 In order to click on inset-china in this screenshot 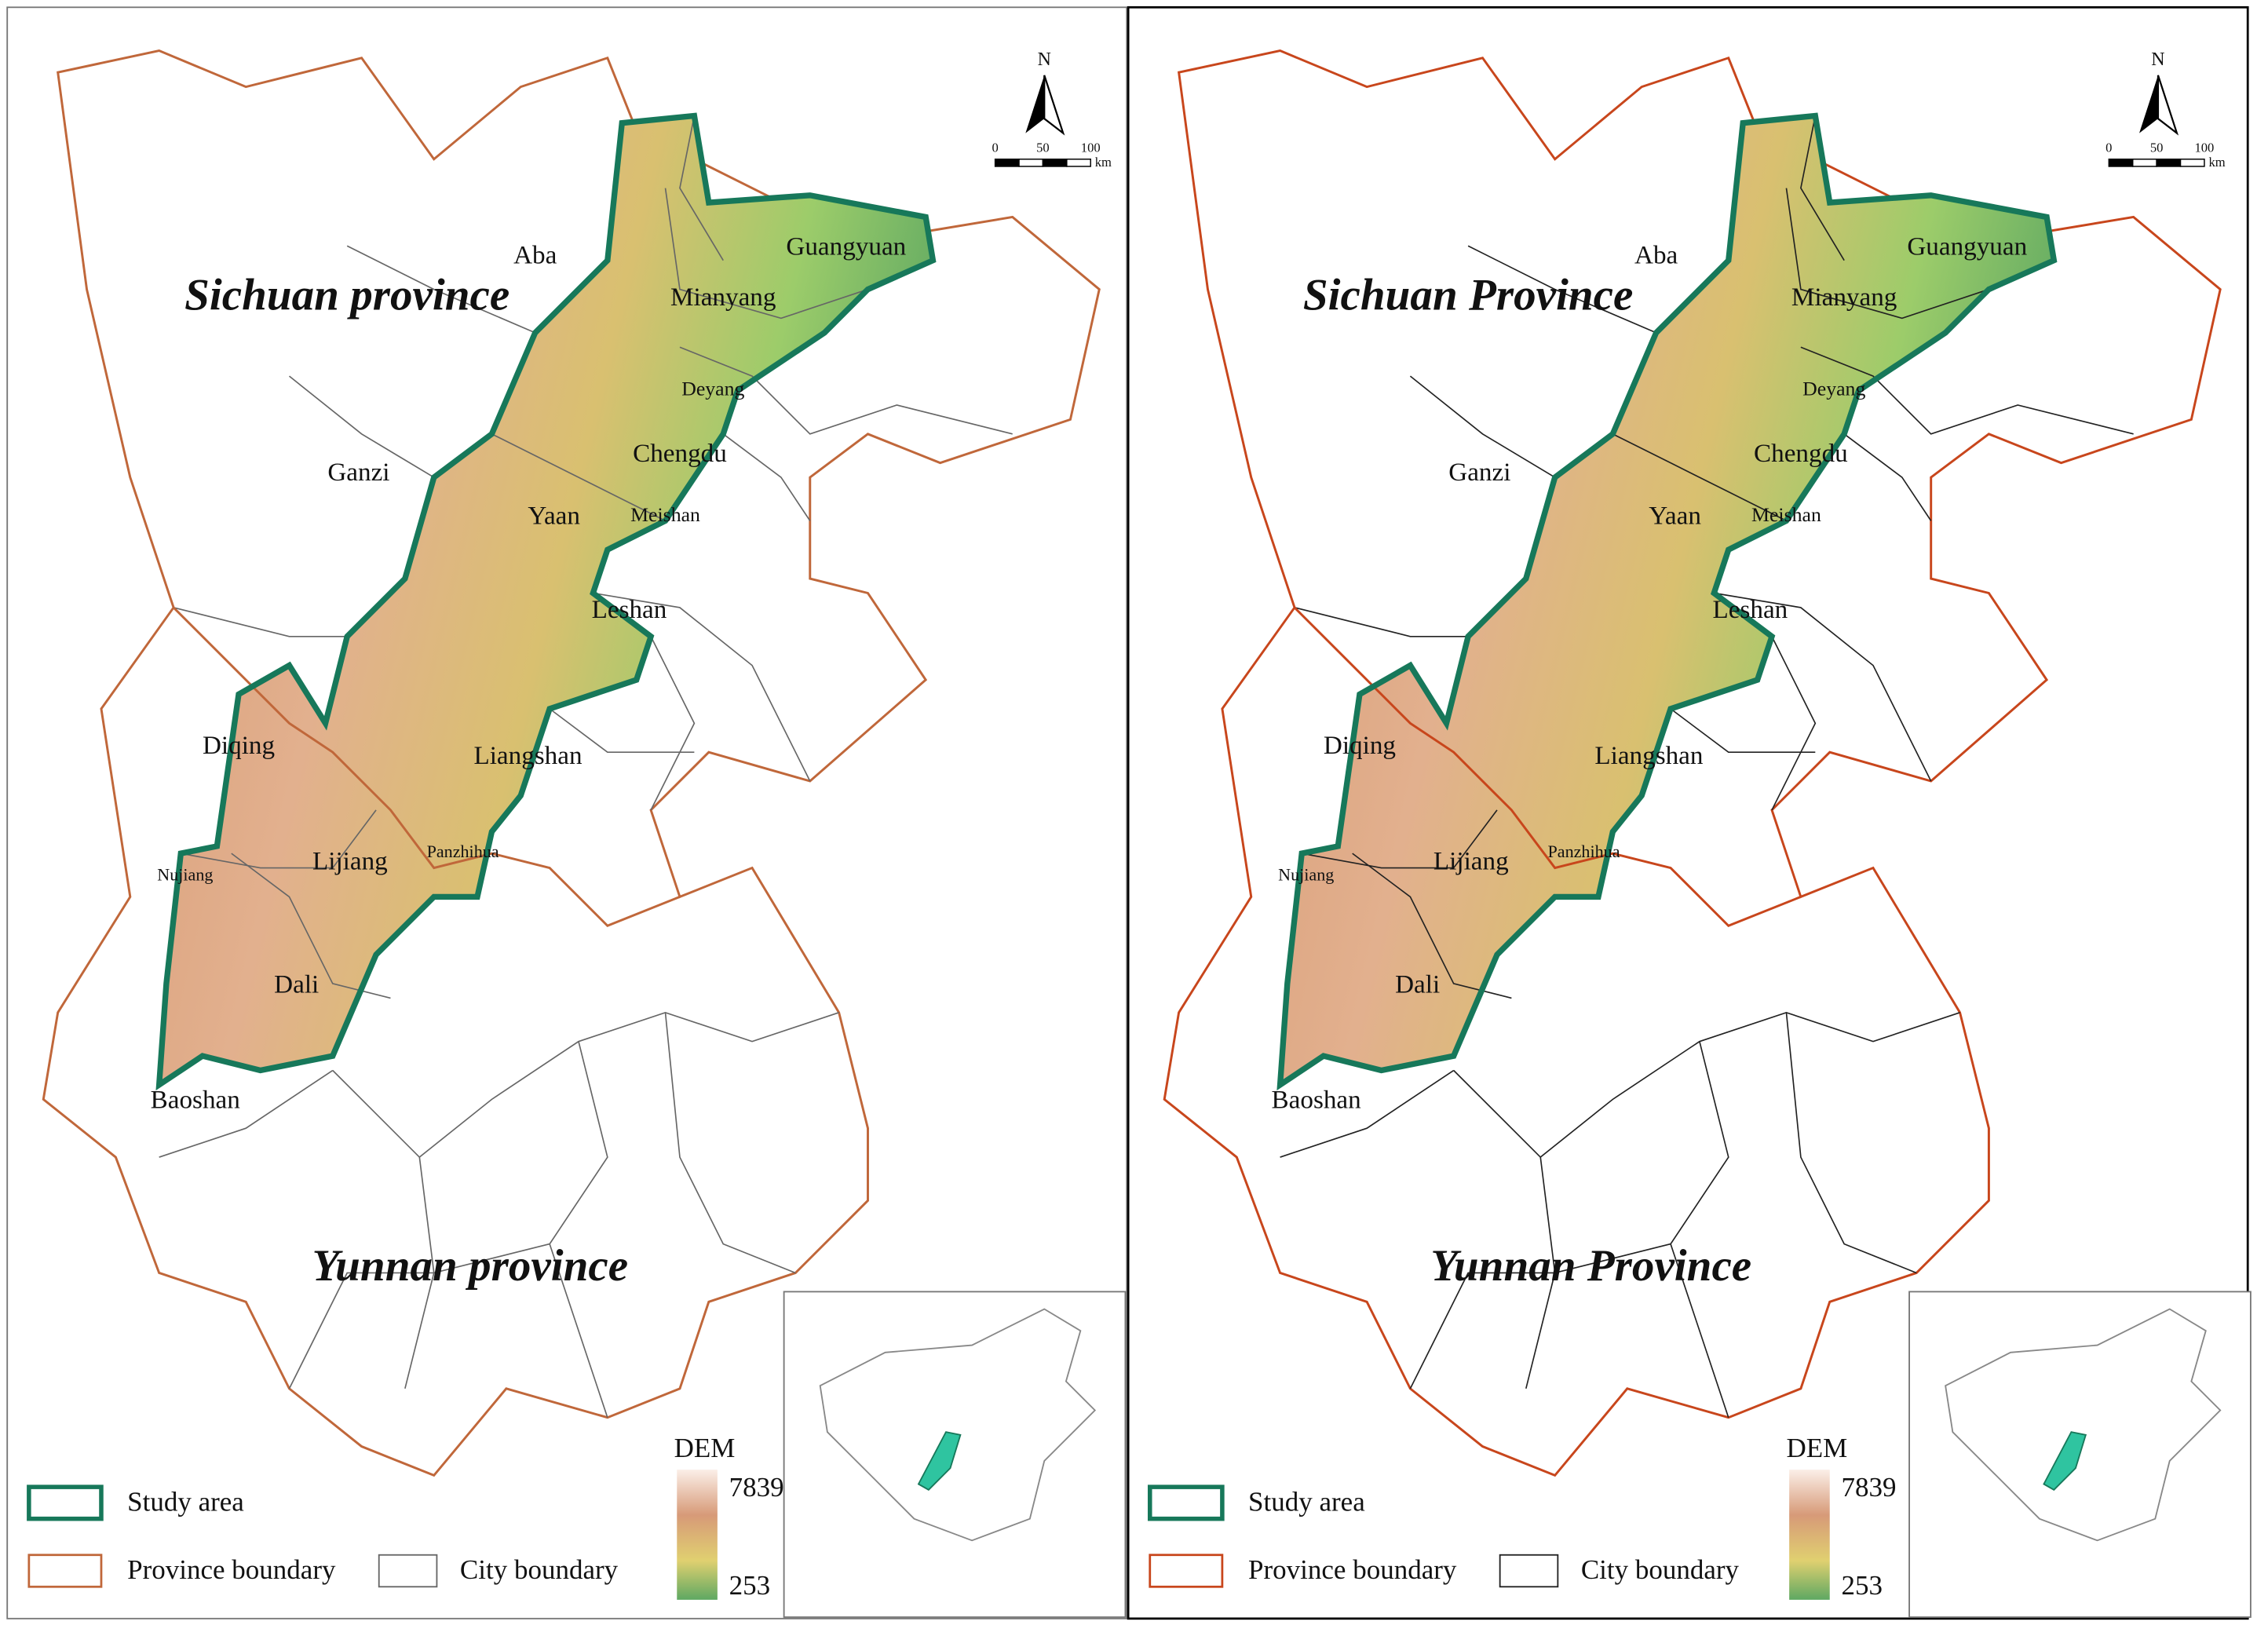, I will do `click(958, 1425)`.